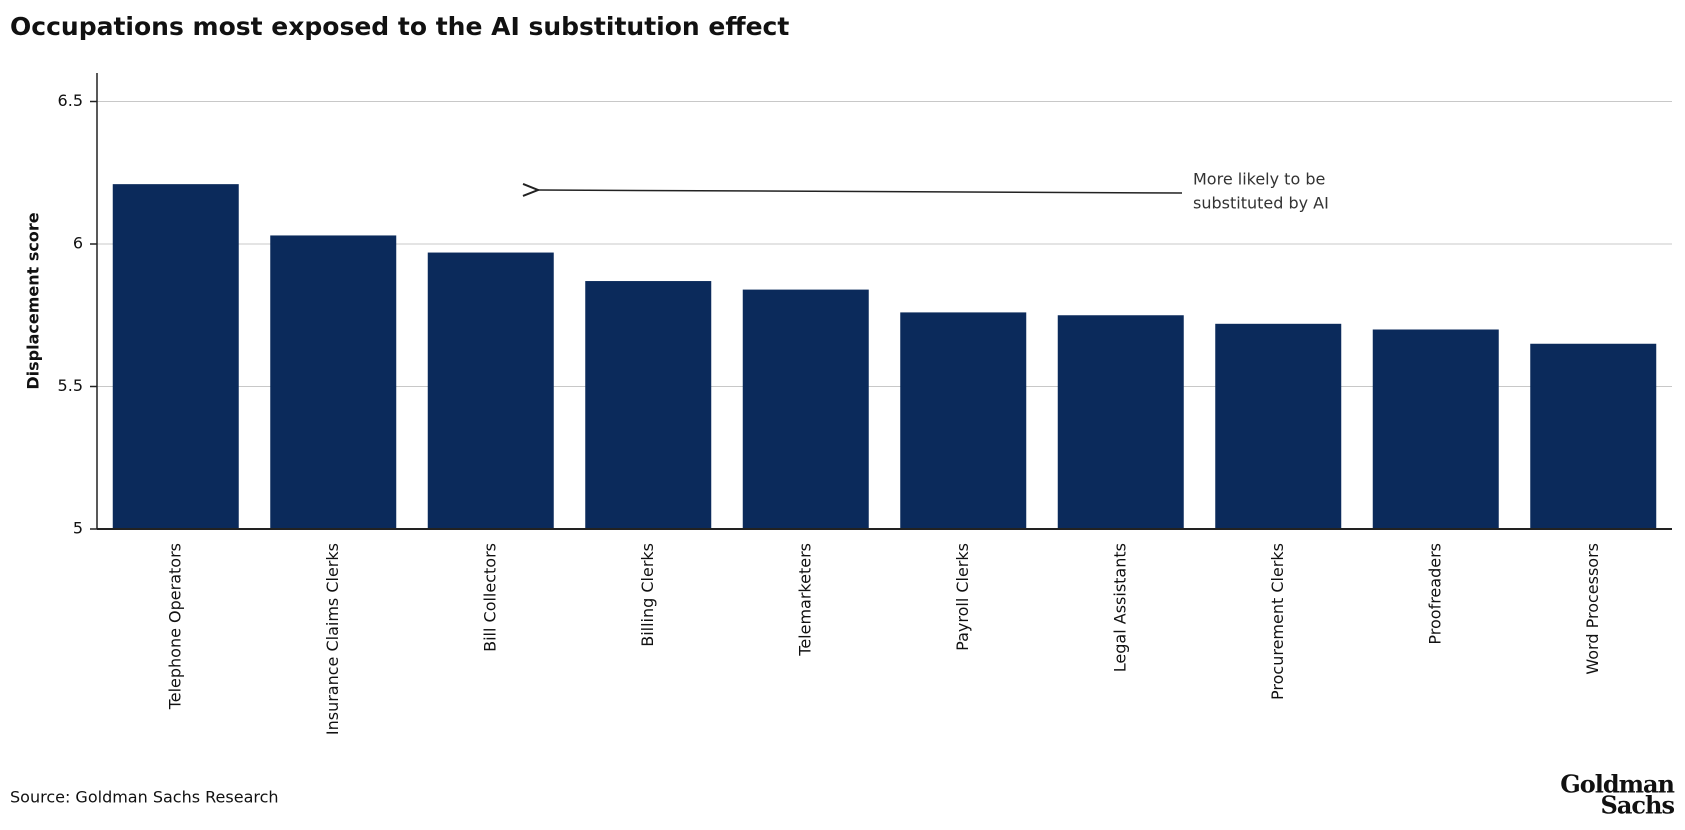 The height and width of the screenshot is (830, 1685). I want to click on annotation: More likely to be, so click(1259, 179).